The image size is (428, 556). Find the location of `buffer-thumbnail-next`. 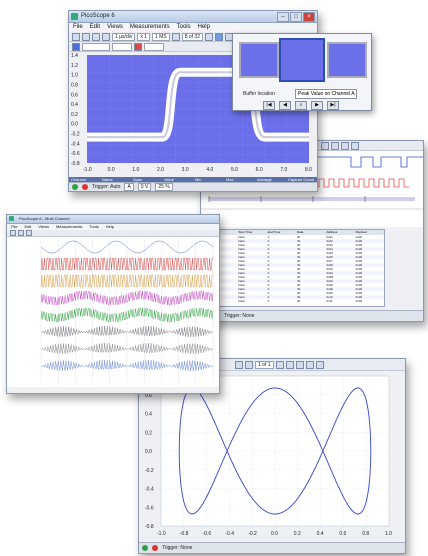

buffer-thumbnail-next is located at coordinates (347, 60).